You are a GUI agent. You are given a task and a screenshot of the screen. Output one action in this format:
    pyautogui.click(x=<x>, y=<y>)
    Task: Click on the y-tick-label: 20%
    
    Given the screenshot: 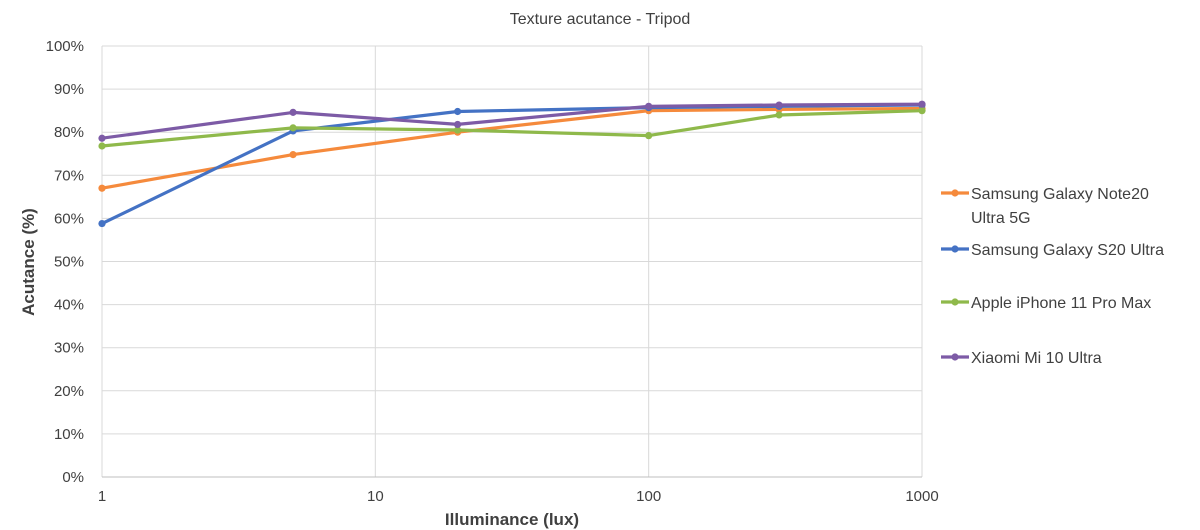 What is the action you would take?
    pyautogui.click(x=69, y=391)
    